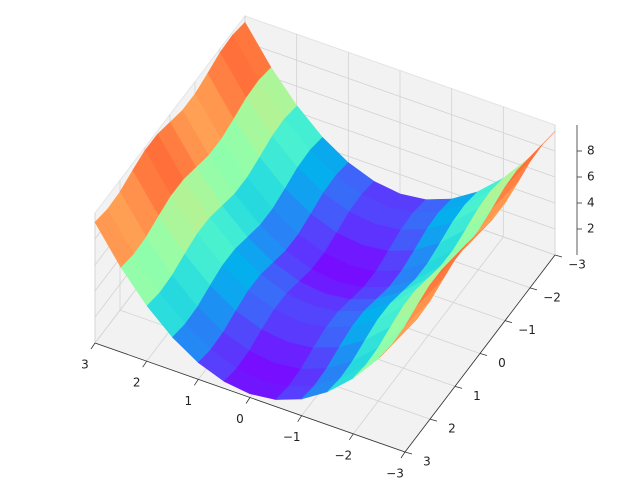  I want to click on y-tick-label: −3, so click(577, 265).